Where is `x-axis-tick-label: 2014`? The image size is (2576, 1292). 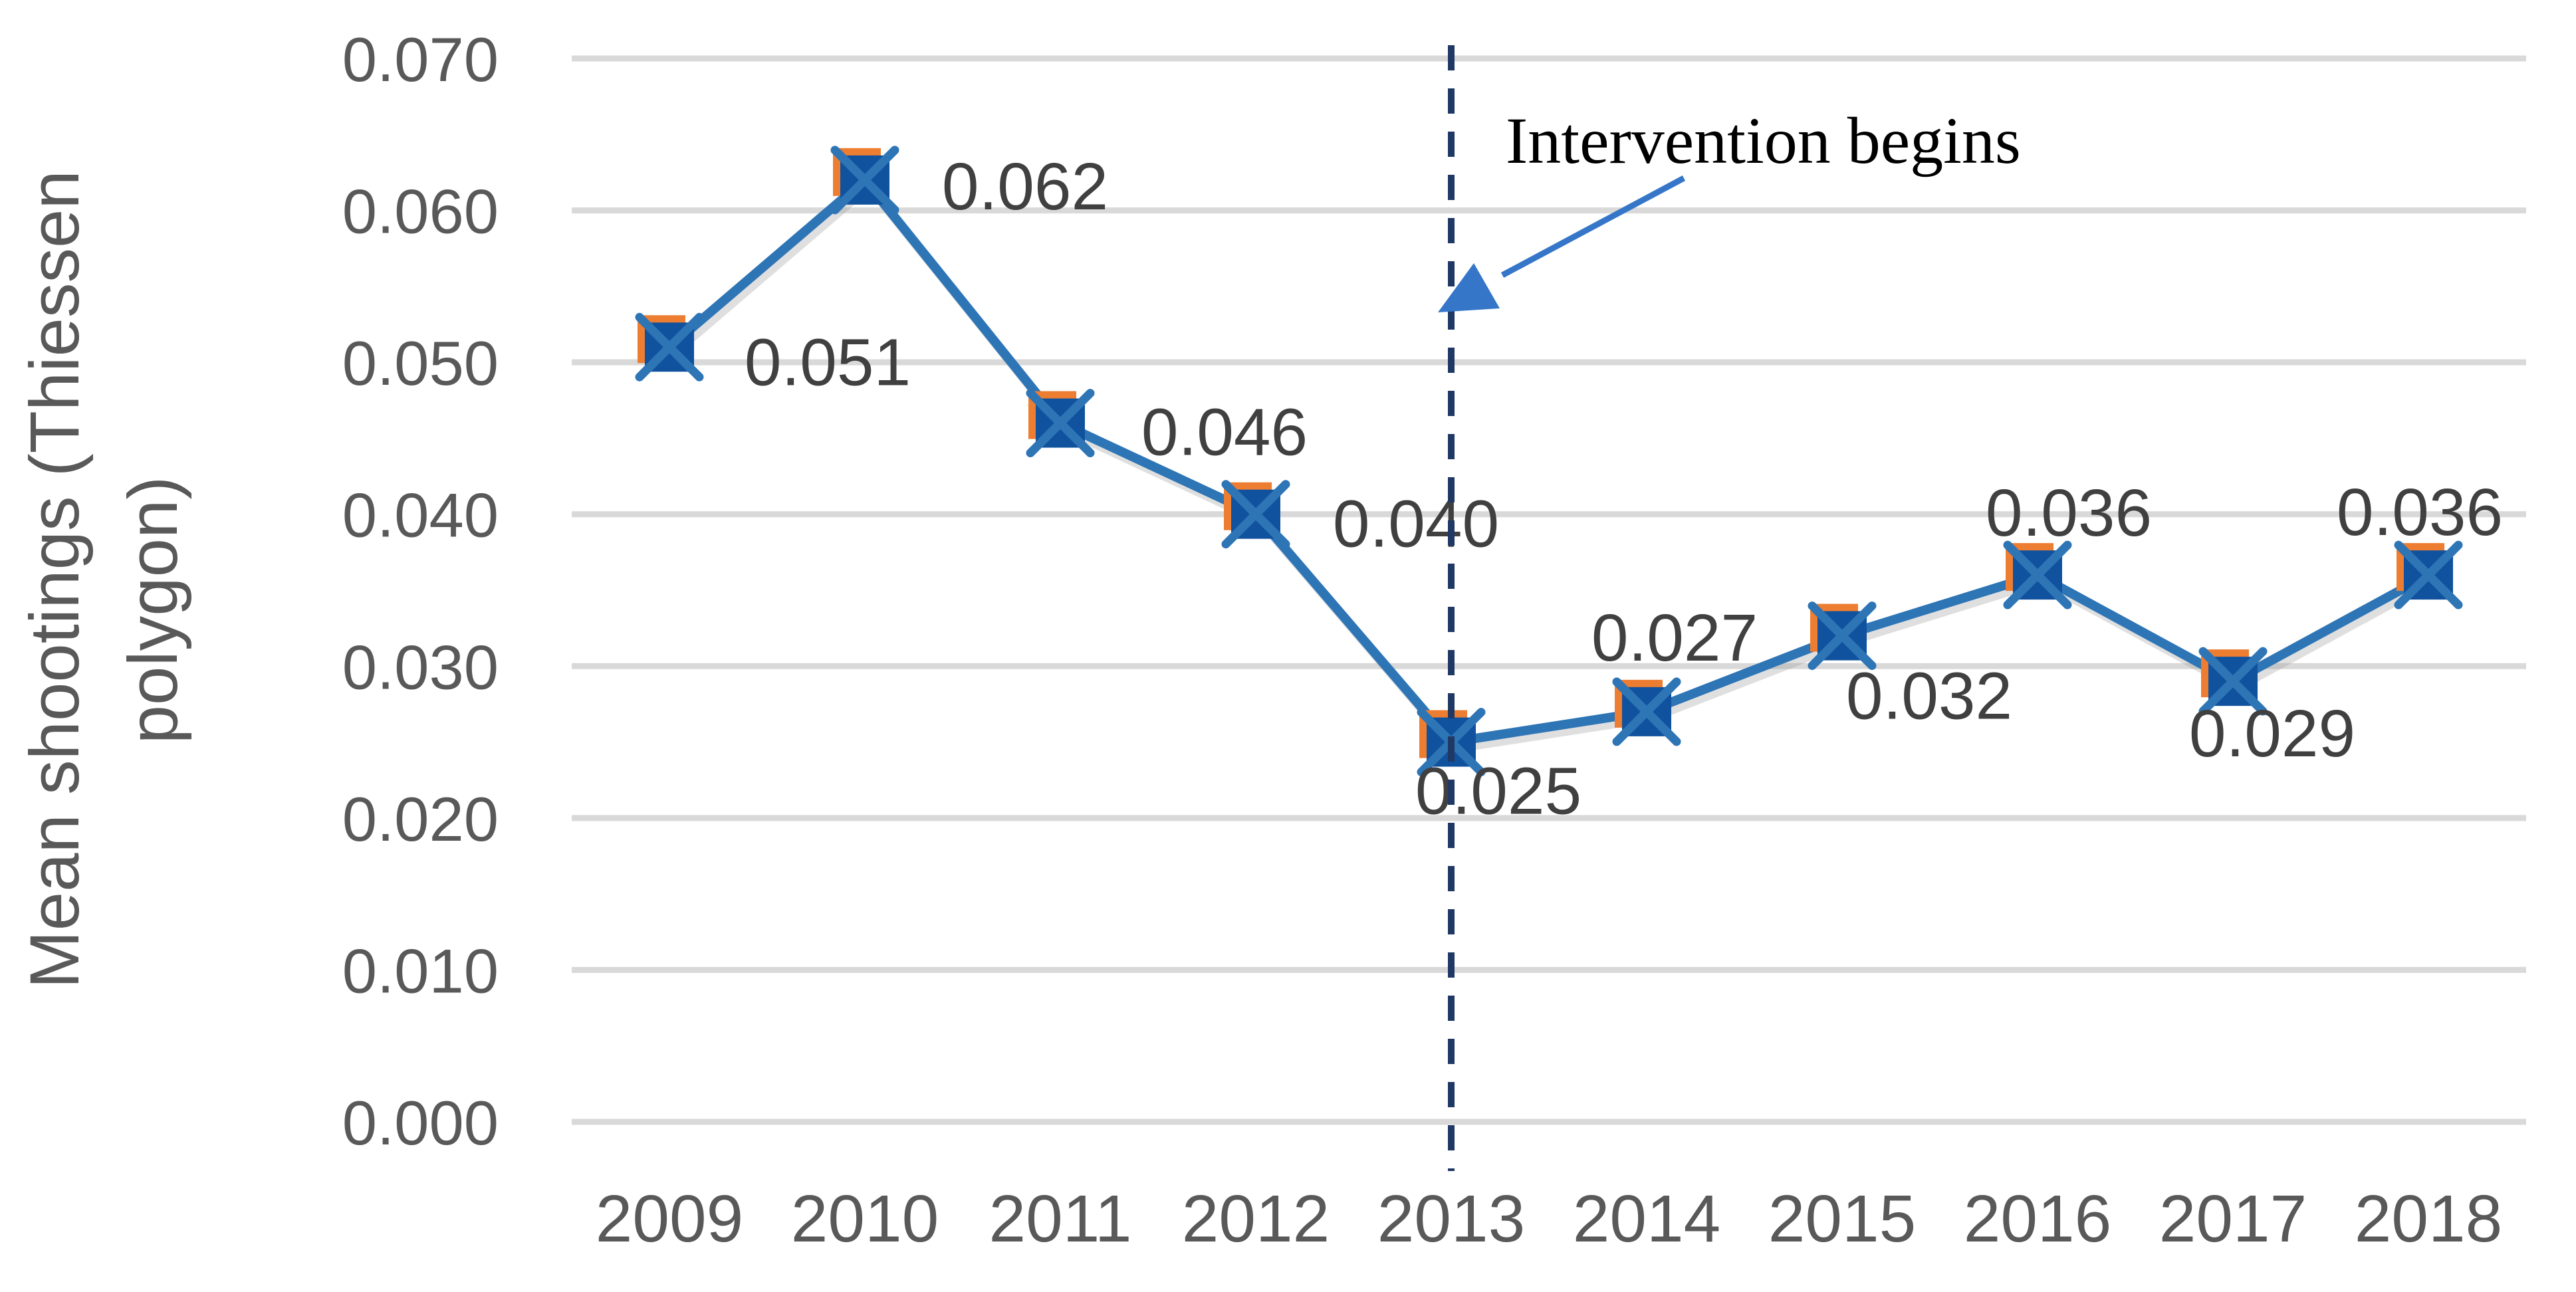 x-axis-tick-label: 2014 is located at coordinates (1646, 1219).